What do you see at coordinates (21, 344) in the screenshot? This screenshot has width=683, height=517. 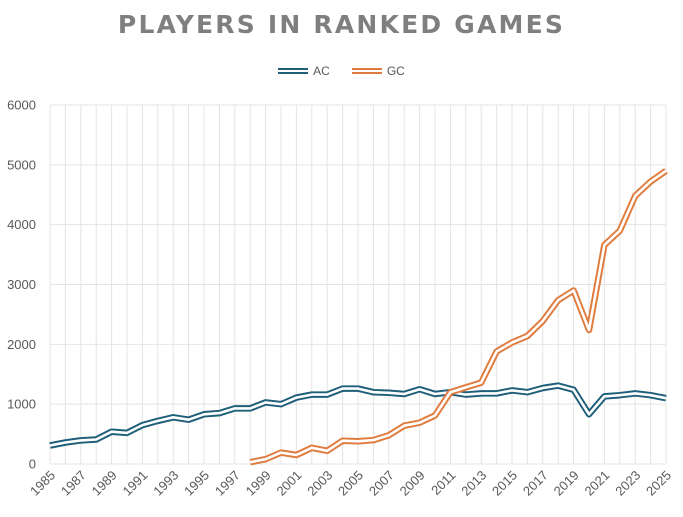 I see `y-tick-label: 2000` at bounding box center [21, 344].